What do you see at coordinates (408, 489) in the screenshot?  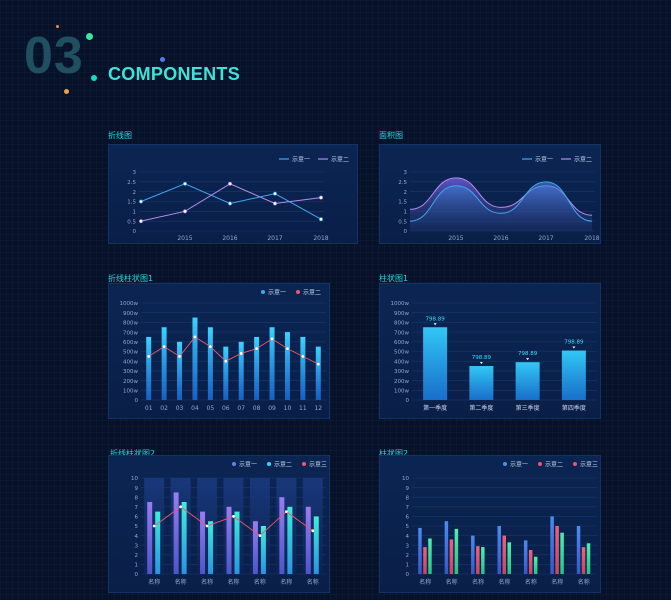 I see `y-tick-label: 9` at bounding box center [408, 489].